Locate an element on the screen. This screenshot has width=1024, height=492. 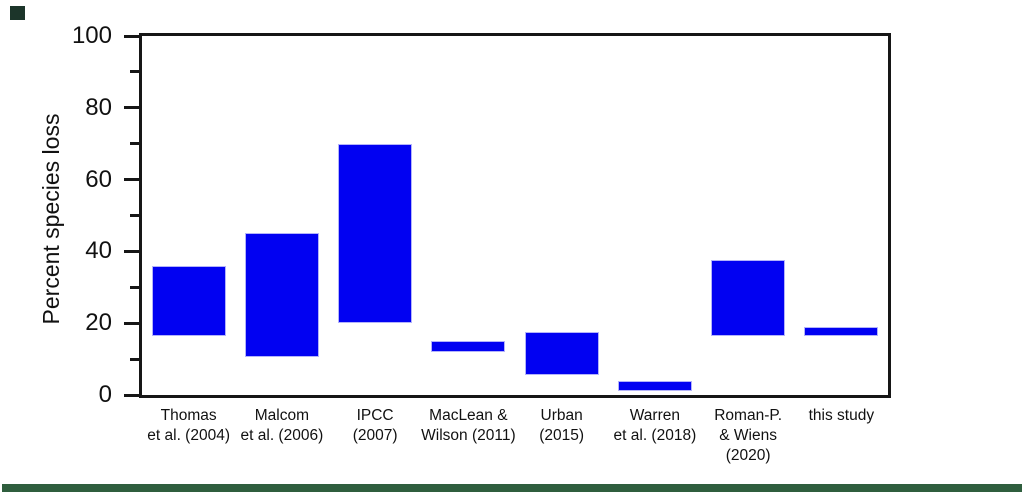
x-category-label: Malcom et al. (2006) is located at coordinates (282, 426).